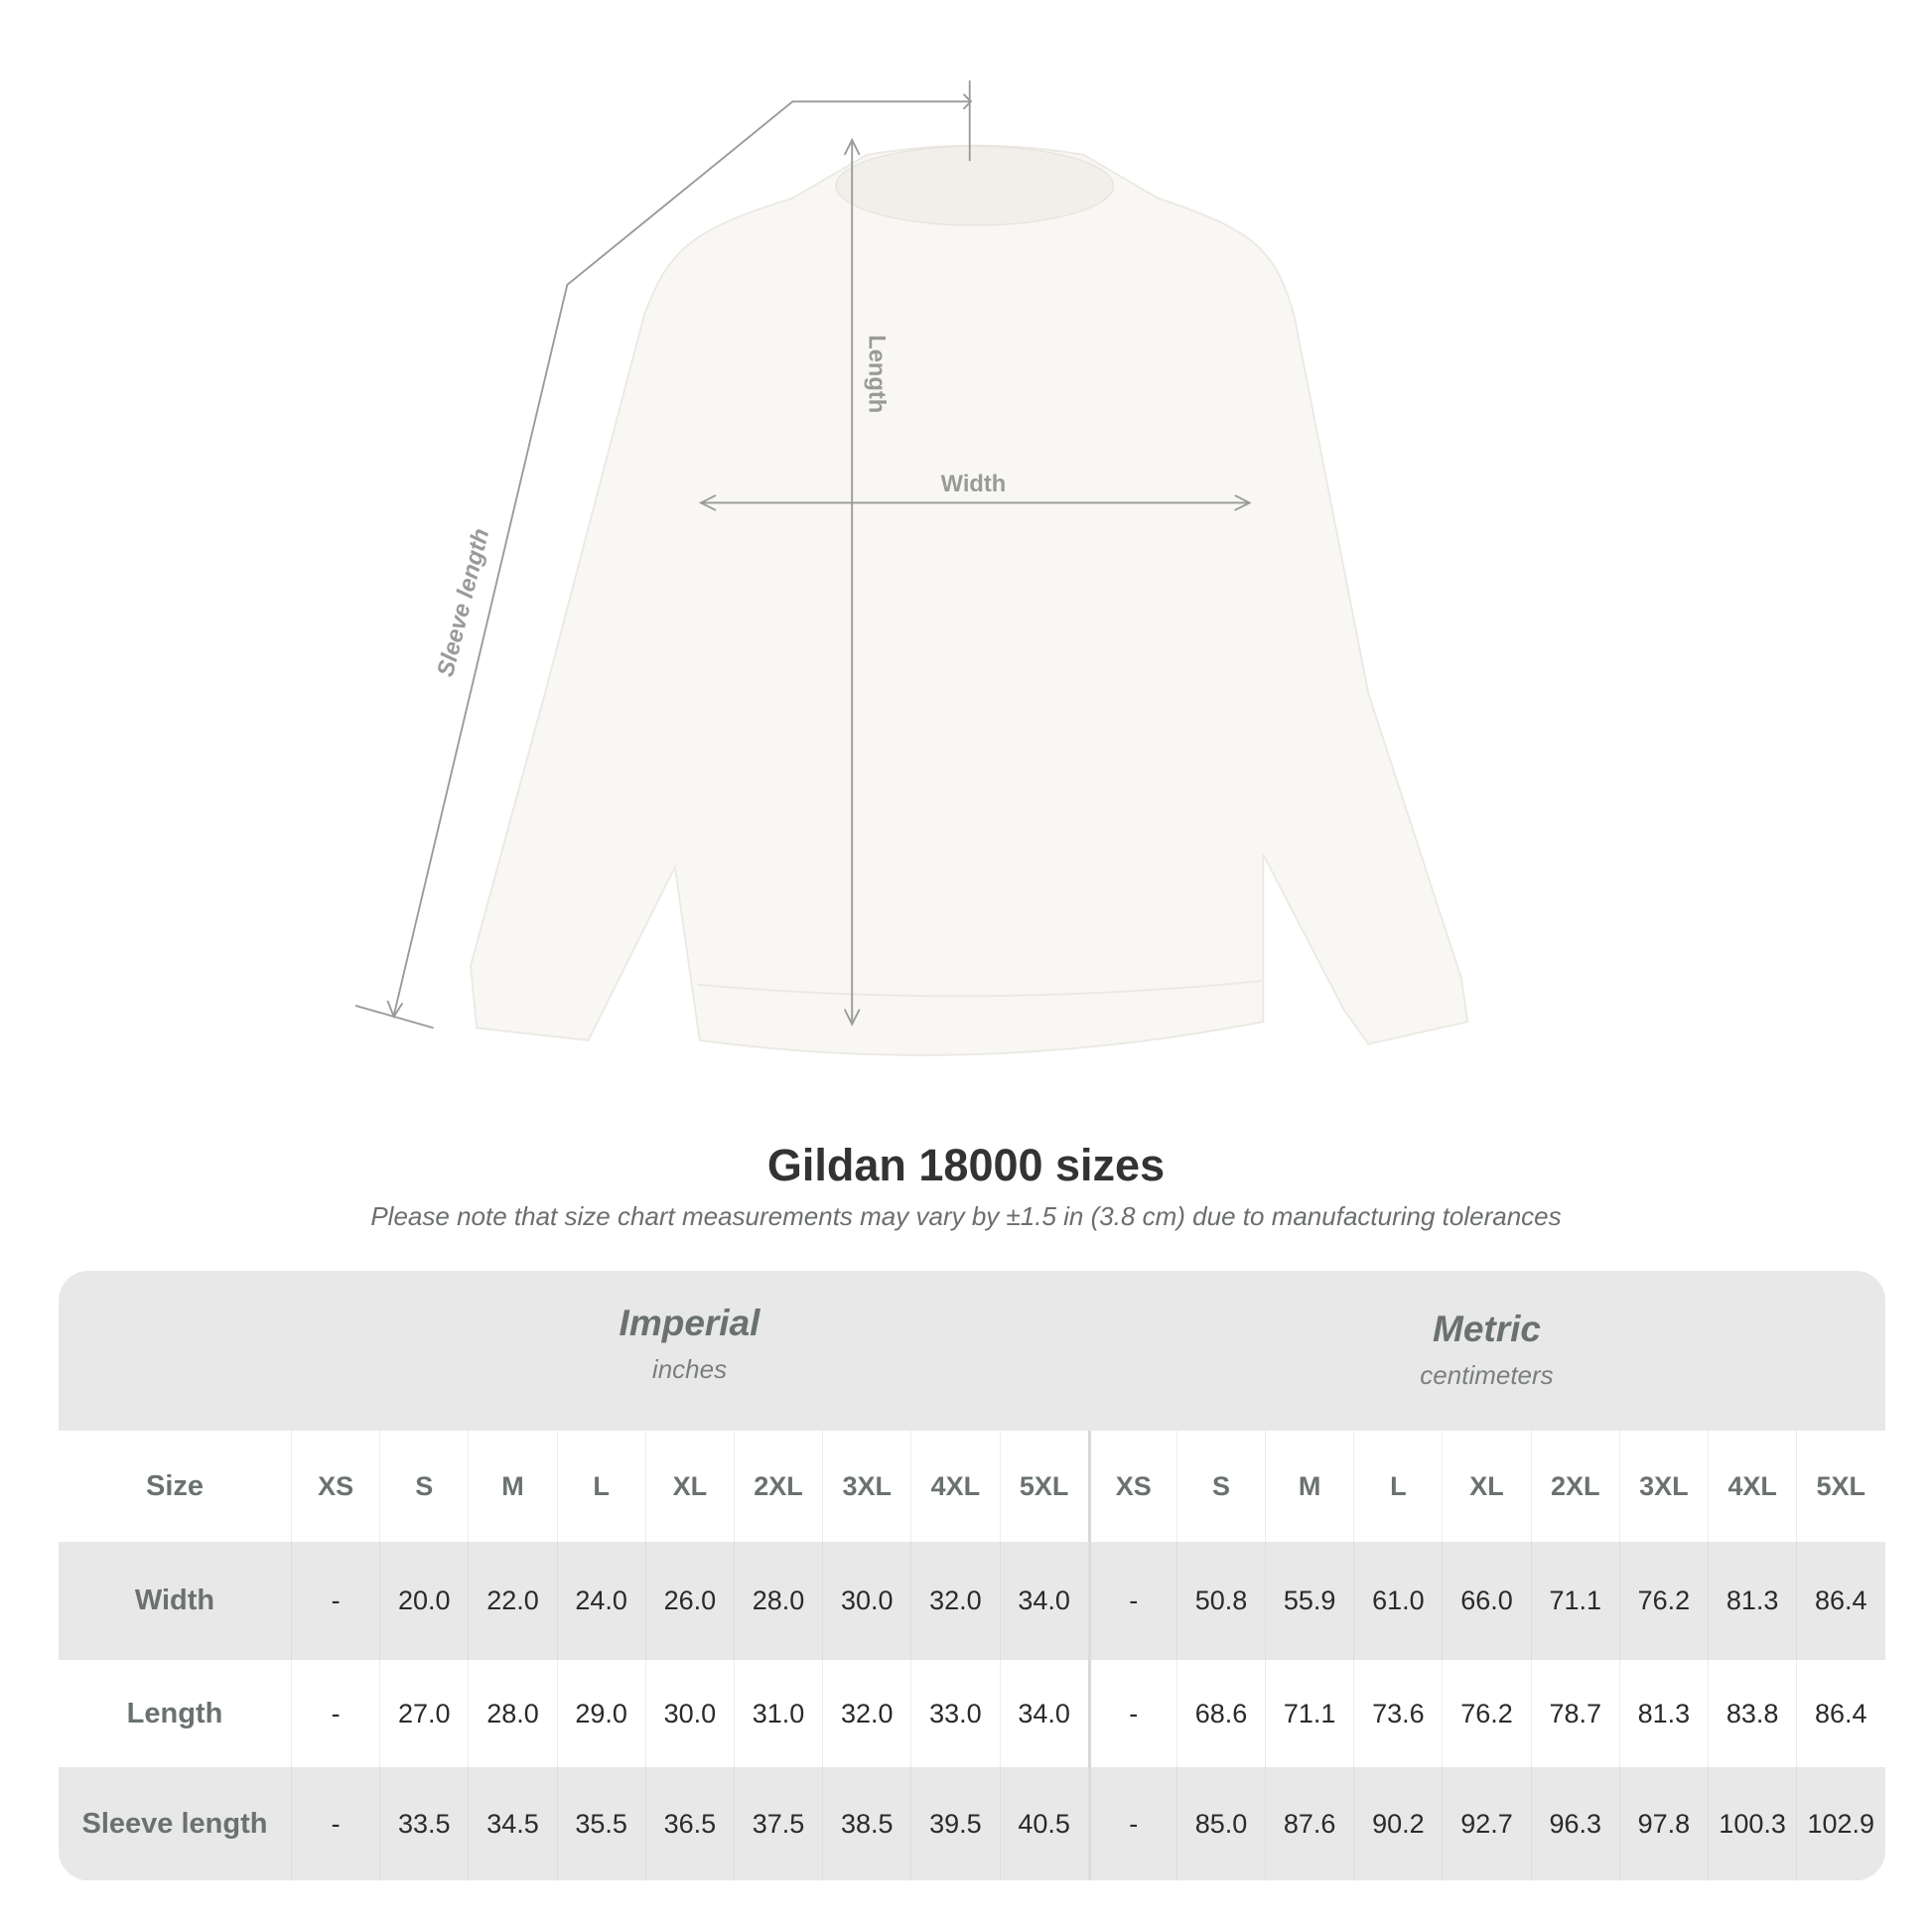  What do you see at coordinates (601, 1714) in the screenshot?
I see `table-cell: 29.0` at bounding box center [601, 1714].